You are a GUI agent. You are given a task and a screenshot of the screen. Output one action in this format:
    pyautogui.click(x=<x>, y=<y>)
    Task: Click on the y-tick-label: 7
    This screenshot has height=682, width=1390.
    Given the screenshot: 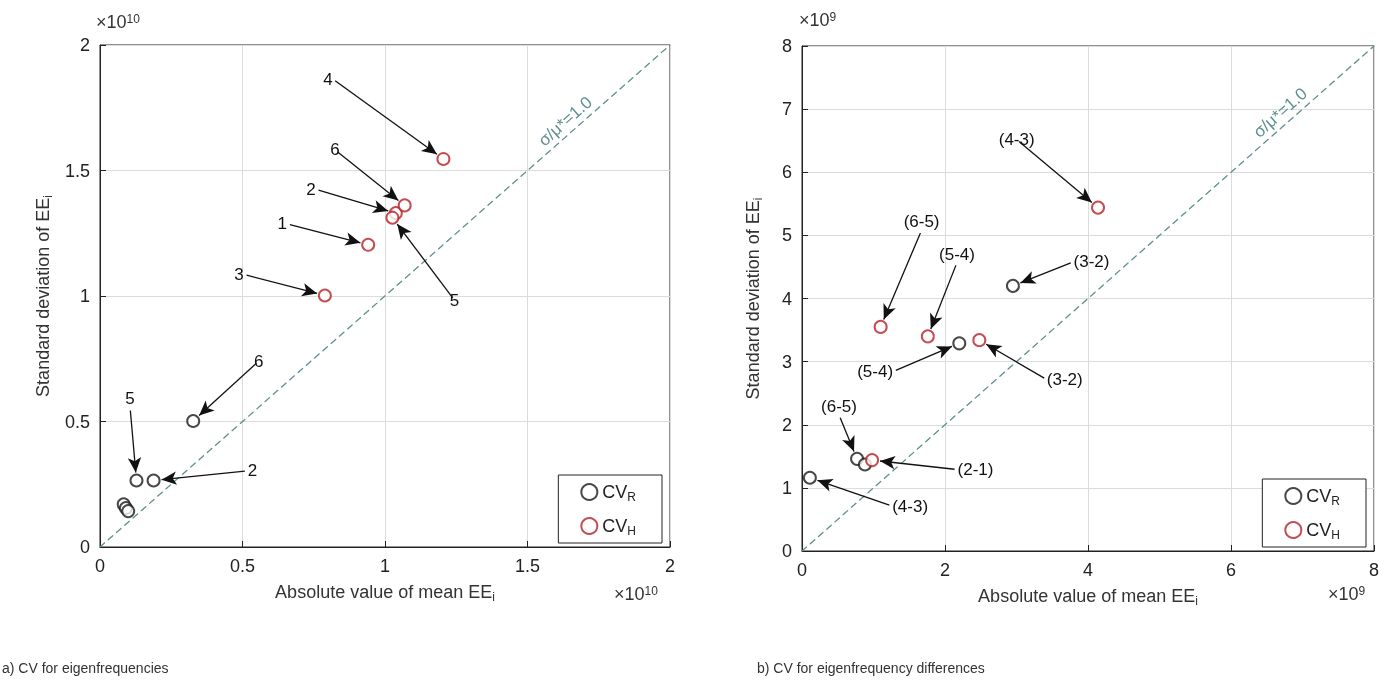 What is the action you would take?
    pyautogui.click(x=786, y=109)
    